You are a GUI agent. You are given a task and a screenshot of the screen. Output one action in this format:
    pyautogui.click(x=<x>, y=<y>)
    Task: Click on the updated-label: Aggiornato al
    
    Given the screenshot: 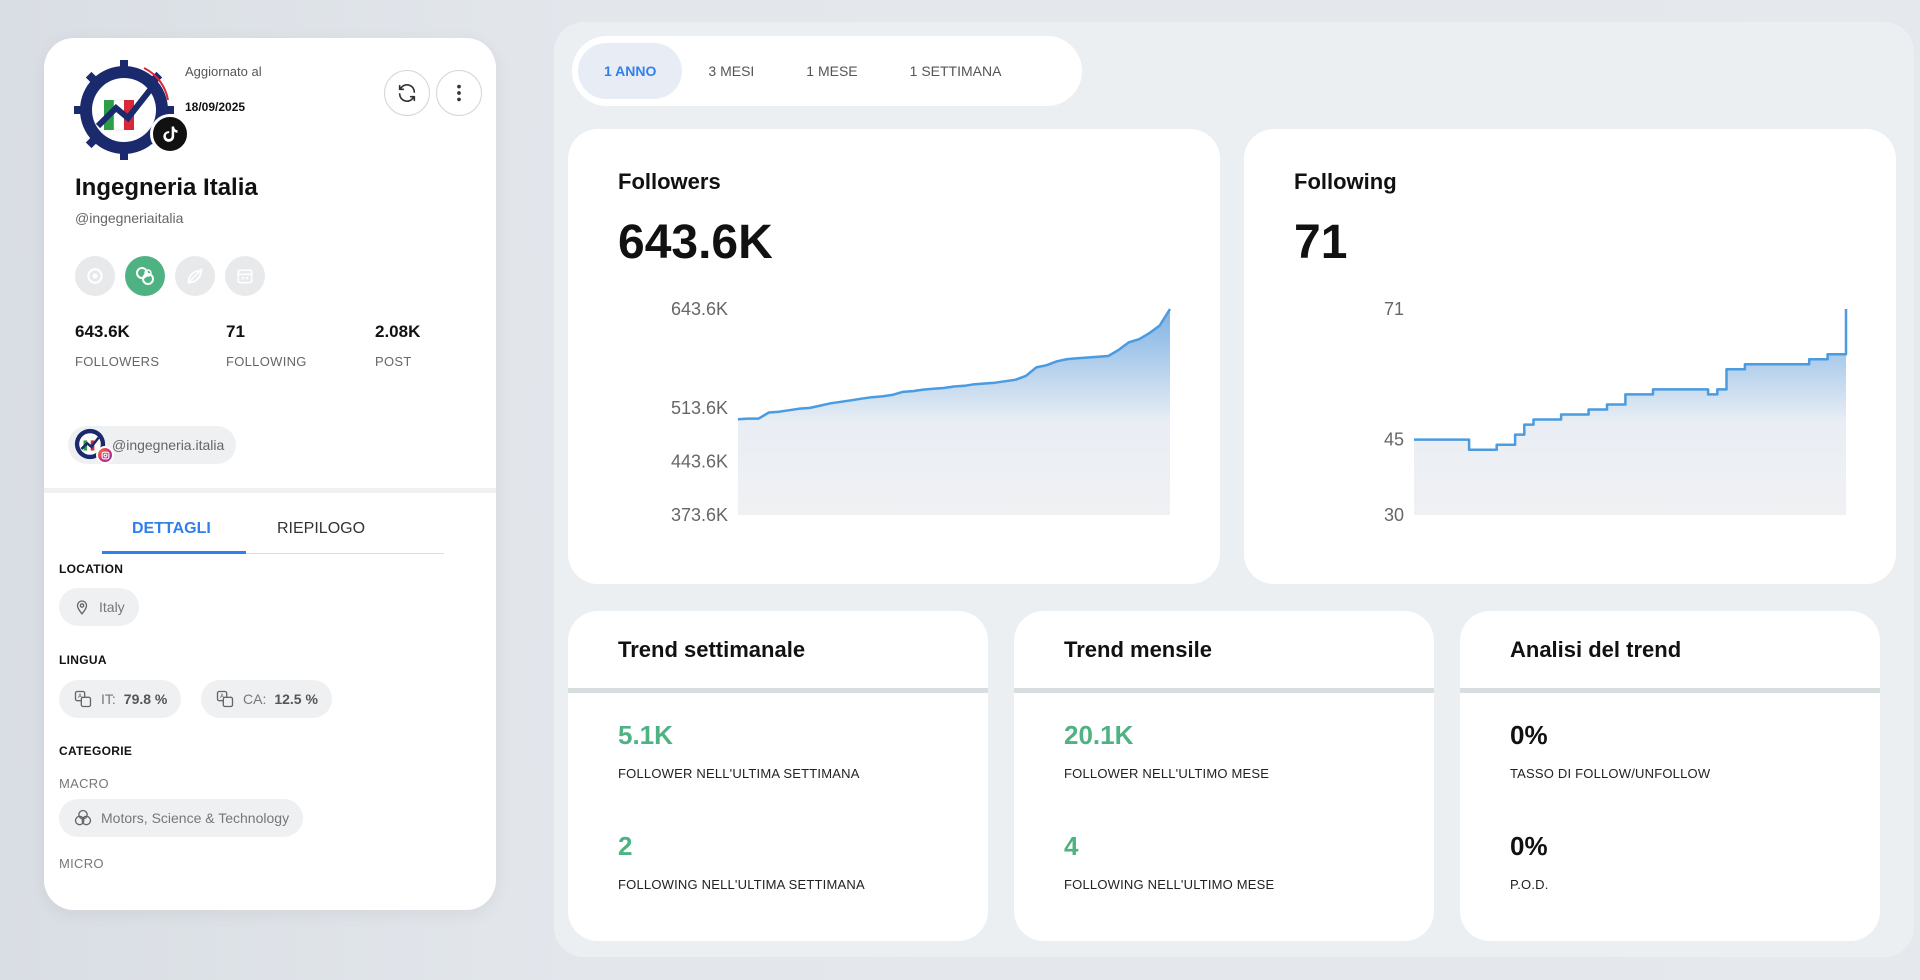 What is the action you would take?
    pyautogui.click(x=223, y=71)
    